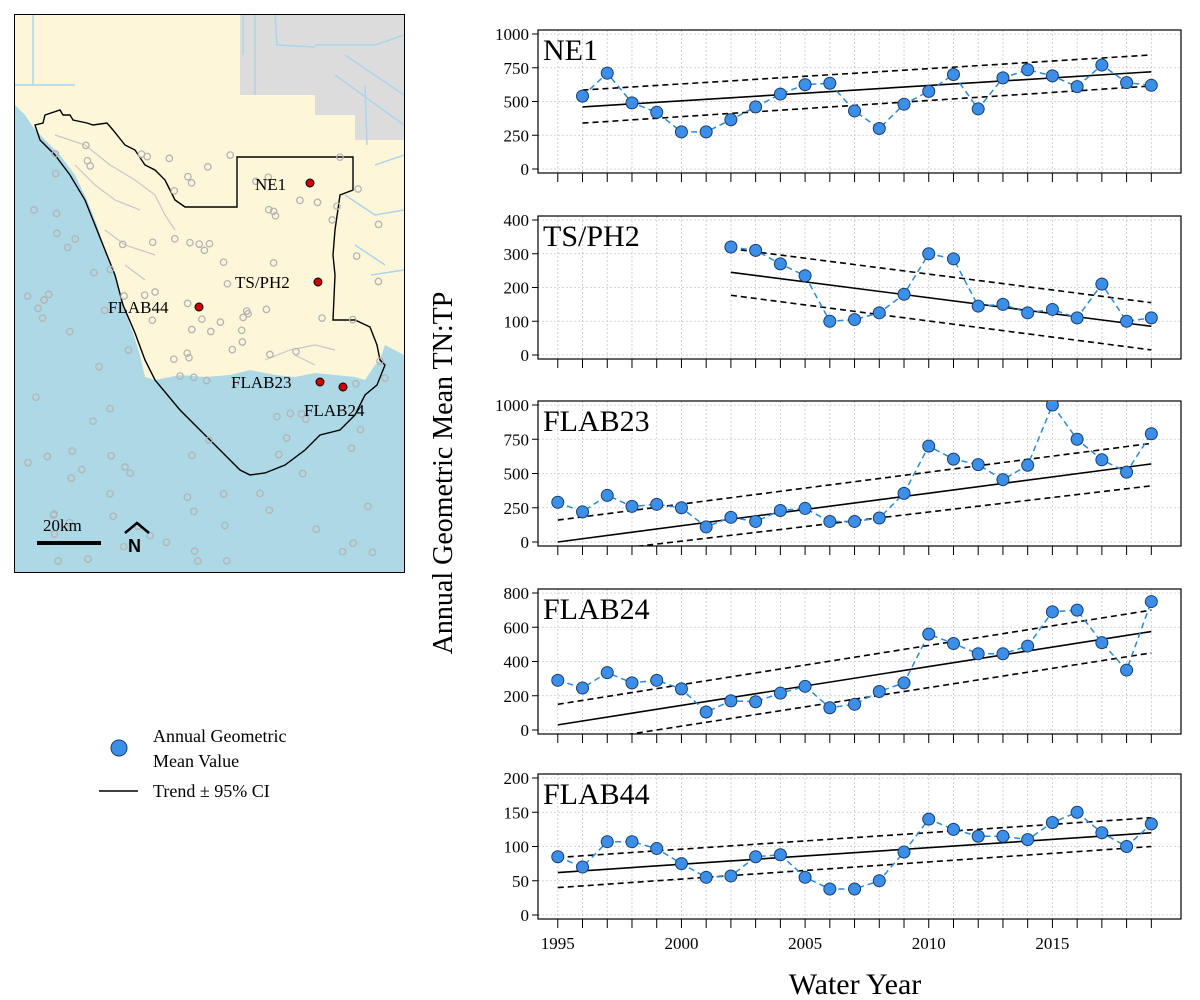 Image resolution: width=1200 pixels, height=1000 pixels. I want to click on north-label: N, so click(134, 546).